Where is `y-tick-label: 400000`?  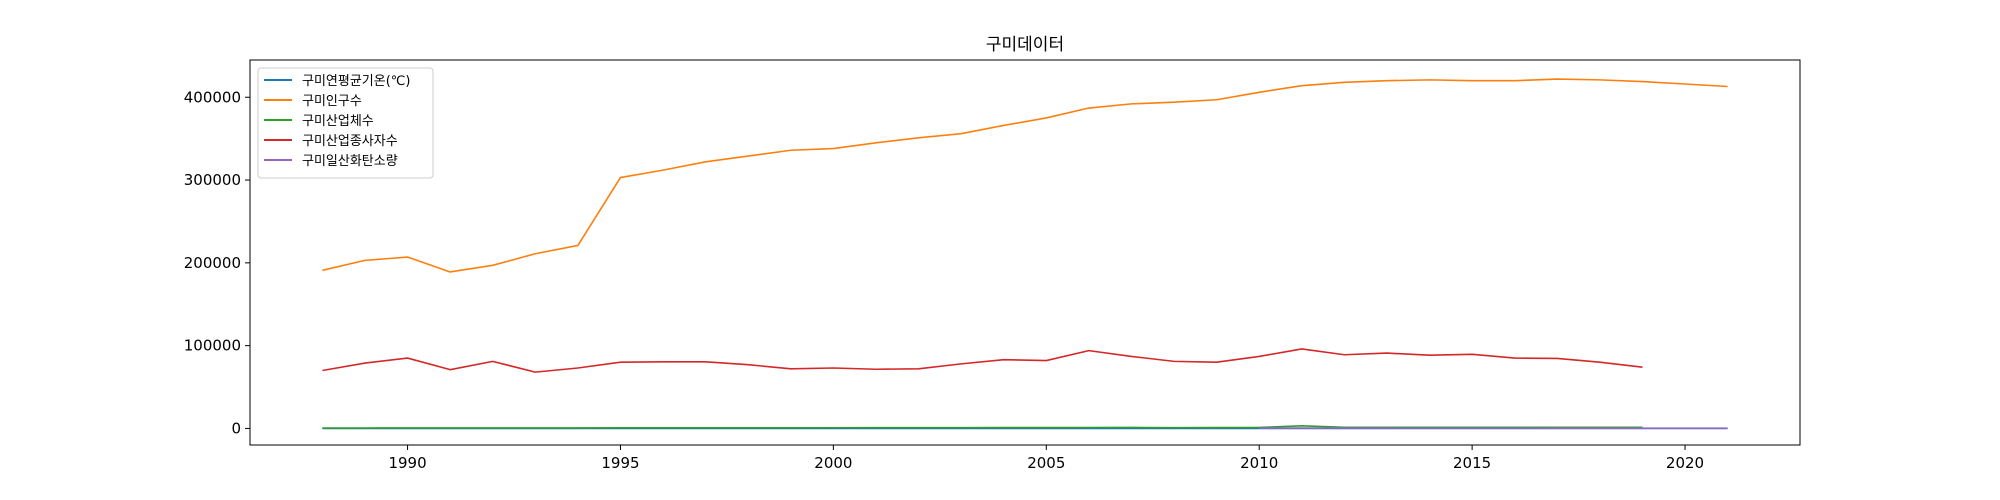 y-tick-label: 400000 is located at coordinates (212, 97).